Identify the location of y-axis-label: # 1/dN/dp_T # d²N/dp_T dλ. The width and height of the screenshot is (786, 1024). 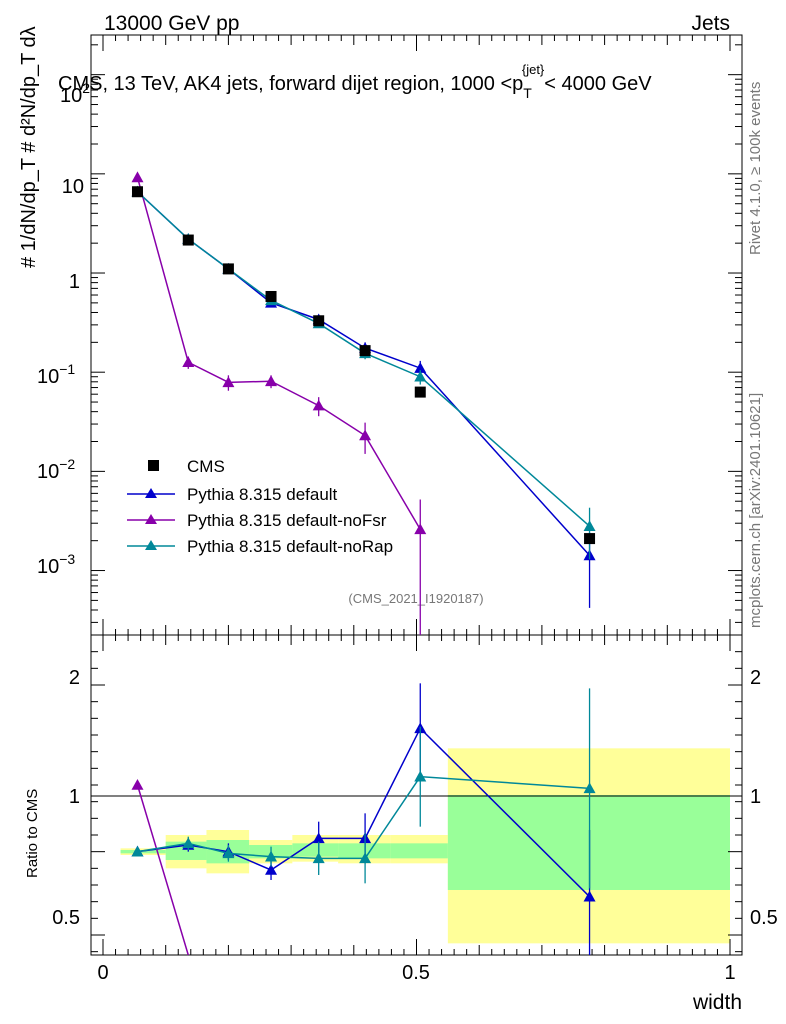
(29, 147).